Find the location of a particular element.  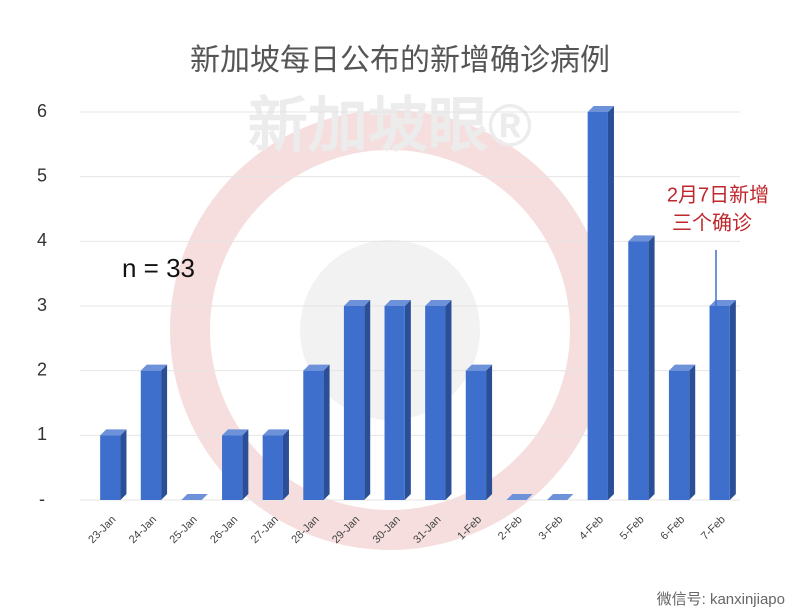

watermark-text: 新加坡眼® is located at coordinates (390, 125).